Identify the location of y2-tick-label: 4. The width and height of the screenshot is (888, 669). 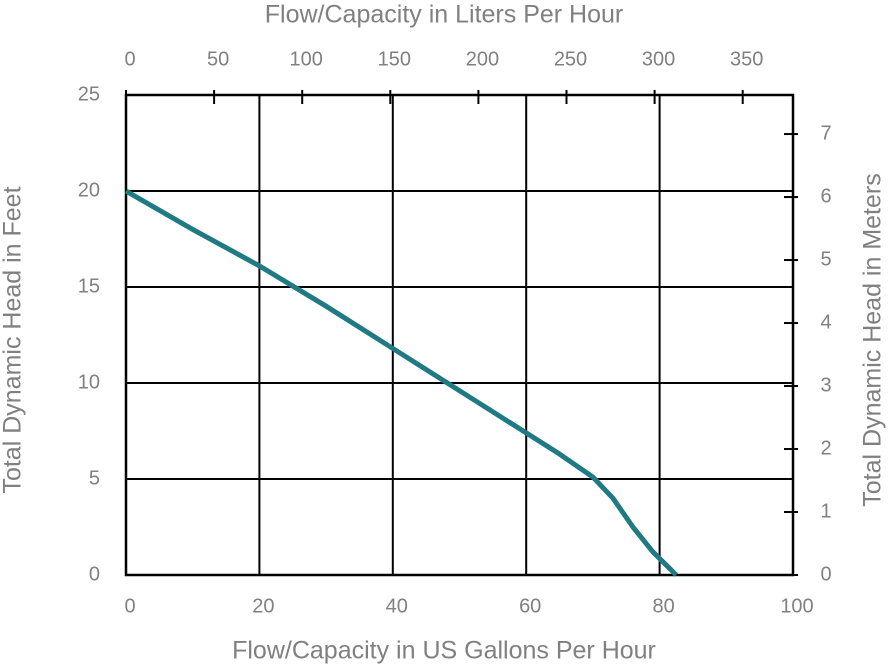
(825, 322).